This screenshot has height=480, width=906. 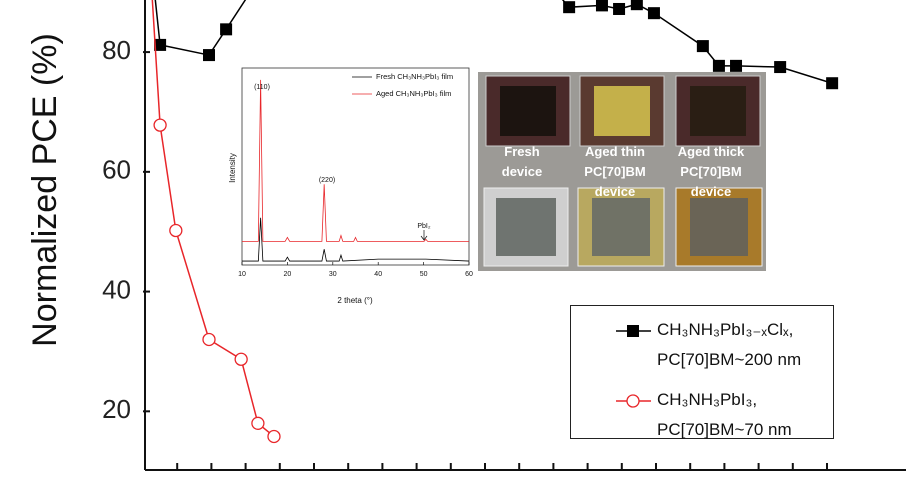 I want to click on y-axis-label: Normalized PCE (%), so click(x=45, y=190).